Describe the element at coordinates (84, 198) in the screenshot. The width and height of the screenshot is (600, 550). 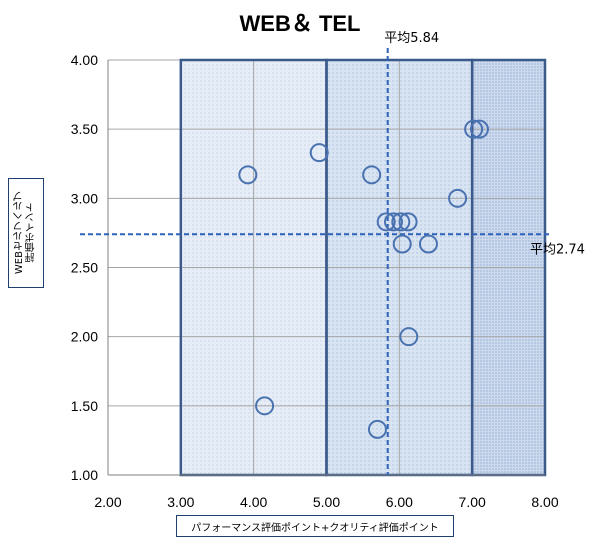
I see `y-tick-label: 3.00` at that location.